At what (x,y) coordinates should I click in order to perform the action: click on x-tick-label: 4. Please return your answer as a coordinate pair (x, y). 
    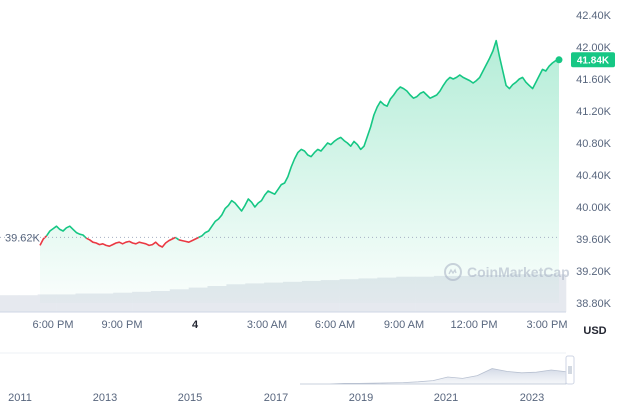
    Looking at the image, I should click on (195, 325).